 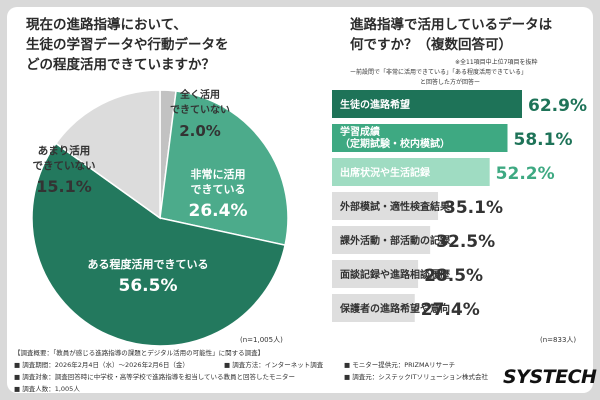 I want to click on bar-category-label: 面談記録や進路相談履歴, so click(x=395, y=274).